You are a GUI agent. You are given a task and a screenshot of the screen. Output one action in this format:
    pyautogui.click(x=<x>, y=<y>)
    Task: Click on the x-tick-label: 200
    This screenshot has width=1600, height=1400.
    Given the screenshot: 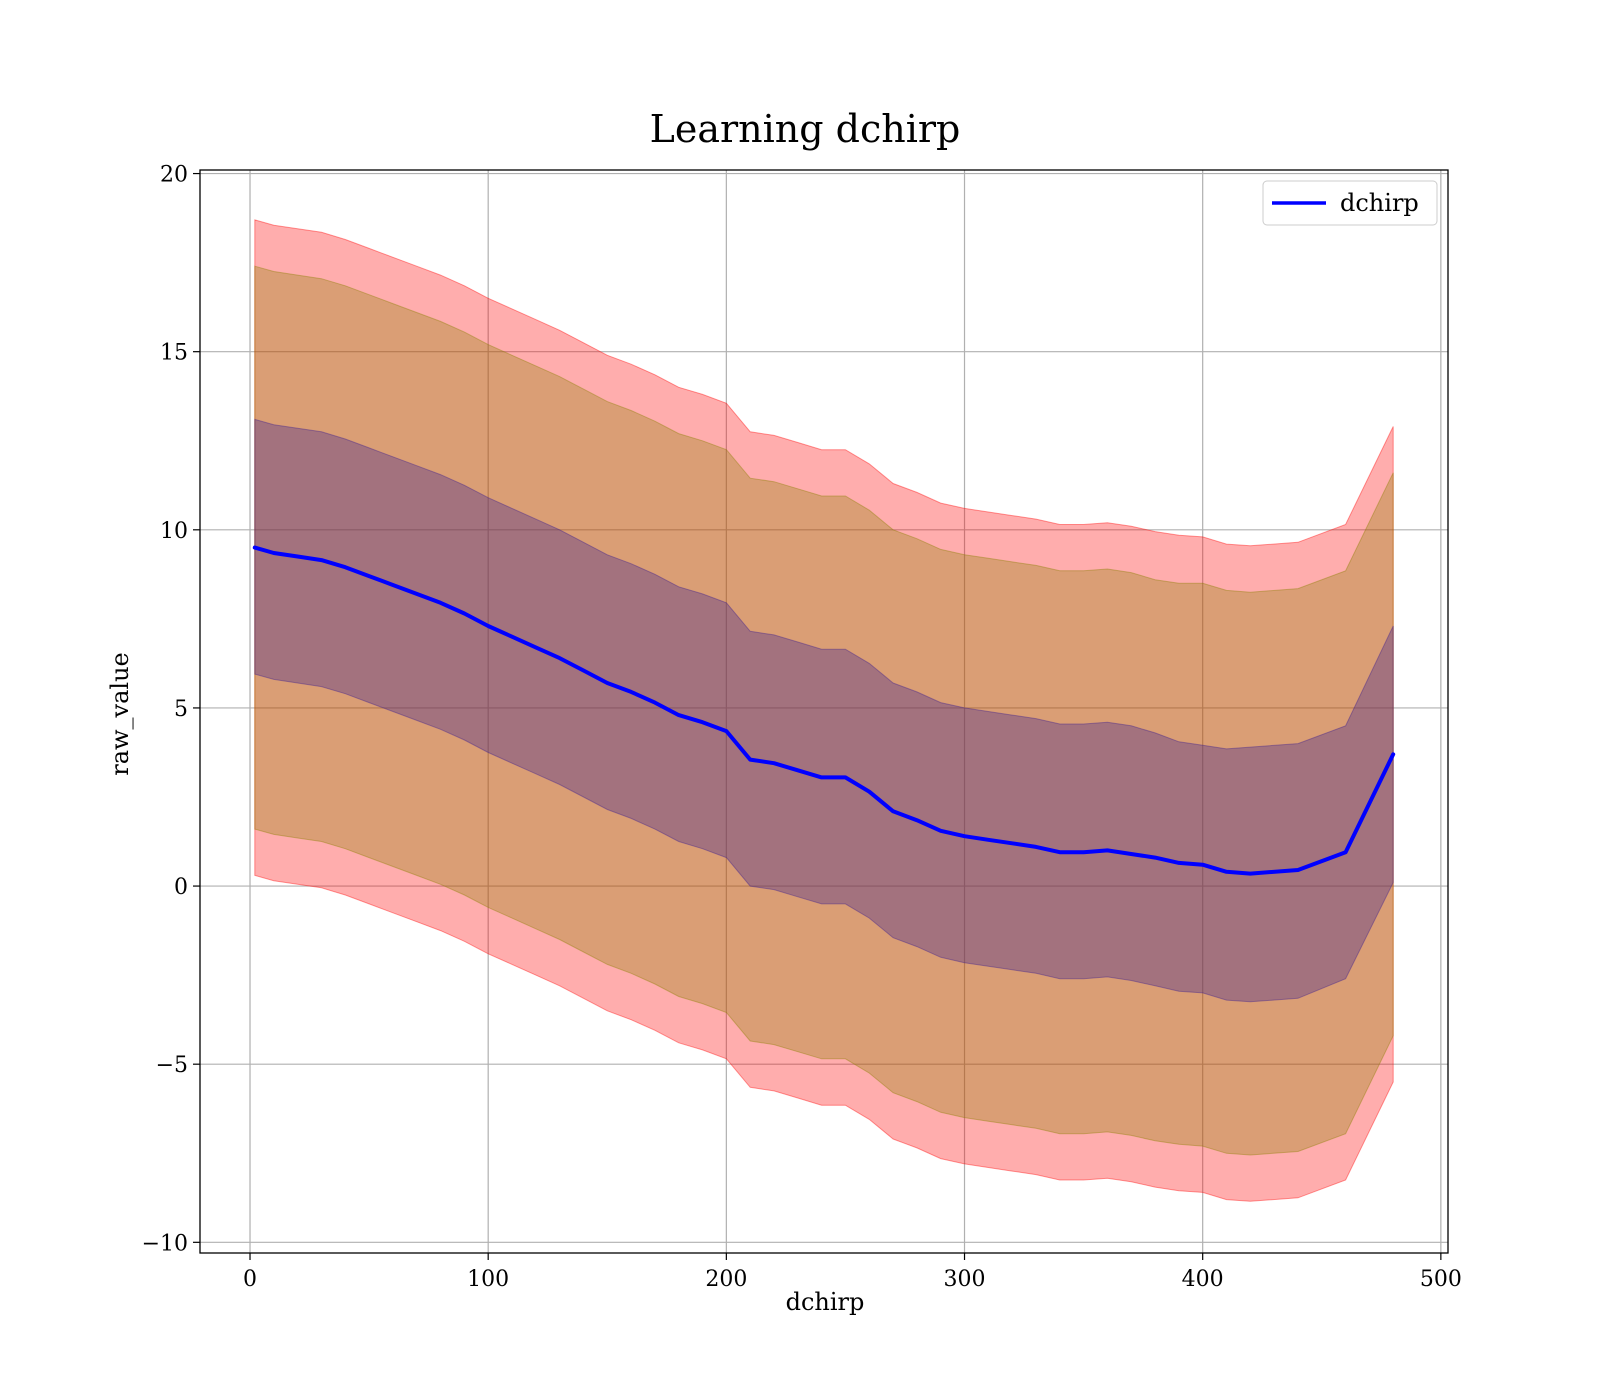 What is the action you would take?
    pyautogui.click(x=726, y=1279)
    